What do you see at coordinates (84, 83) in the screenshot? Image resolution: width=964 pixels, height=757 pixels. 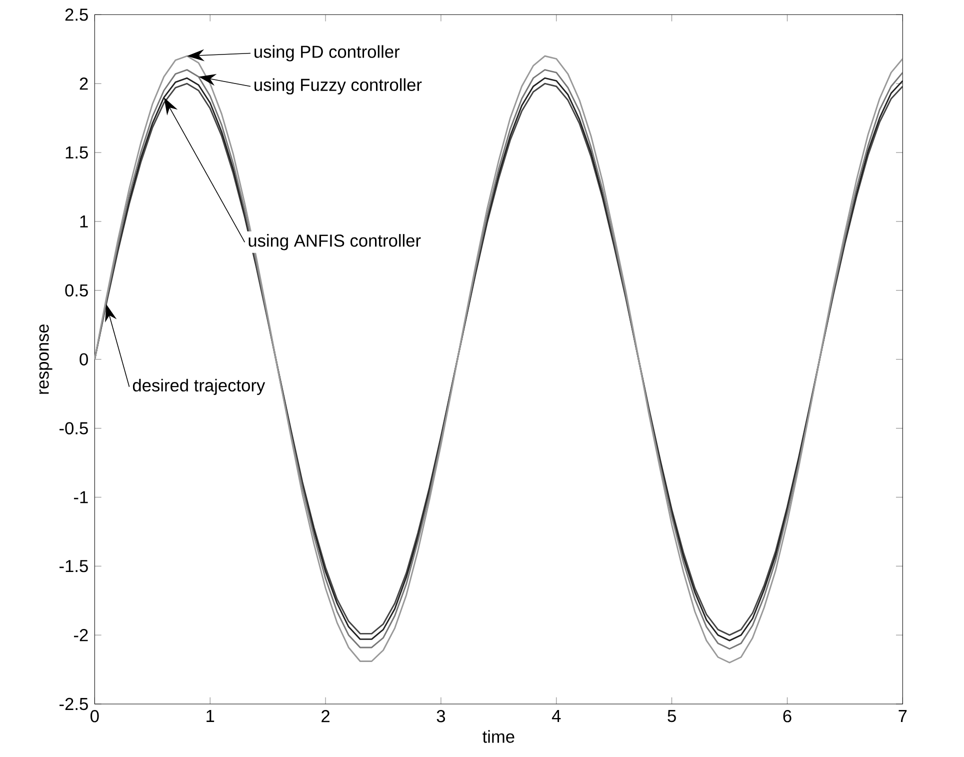 I see `y-tick-label: 2` at bounding box center [84, 83].